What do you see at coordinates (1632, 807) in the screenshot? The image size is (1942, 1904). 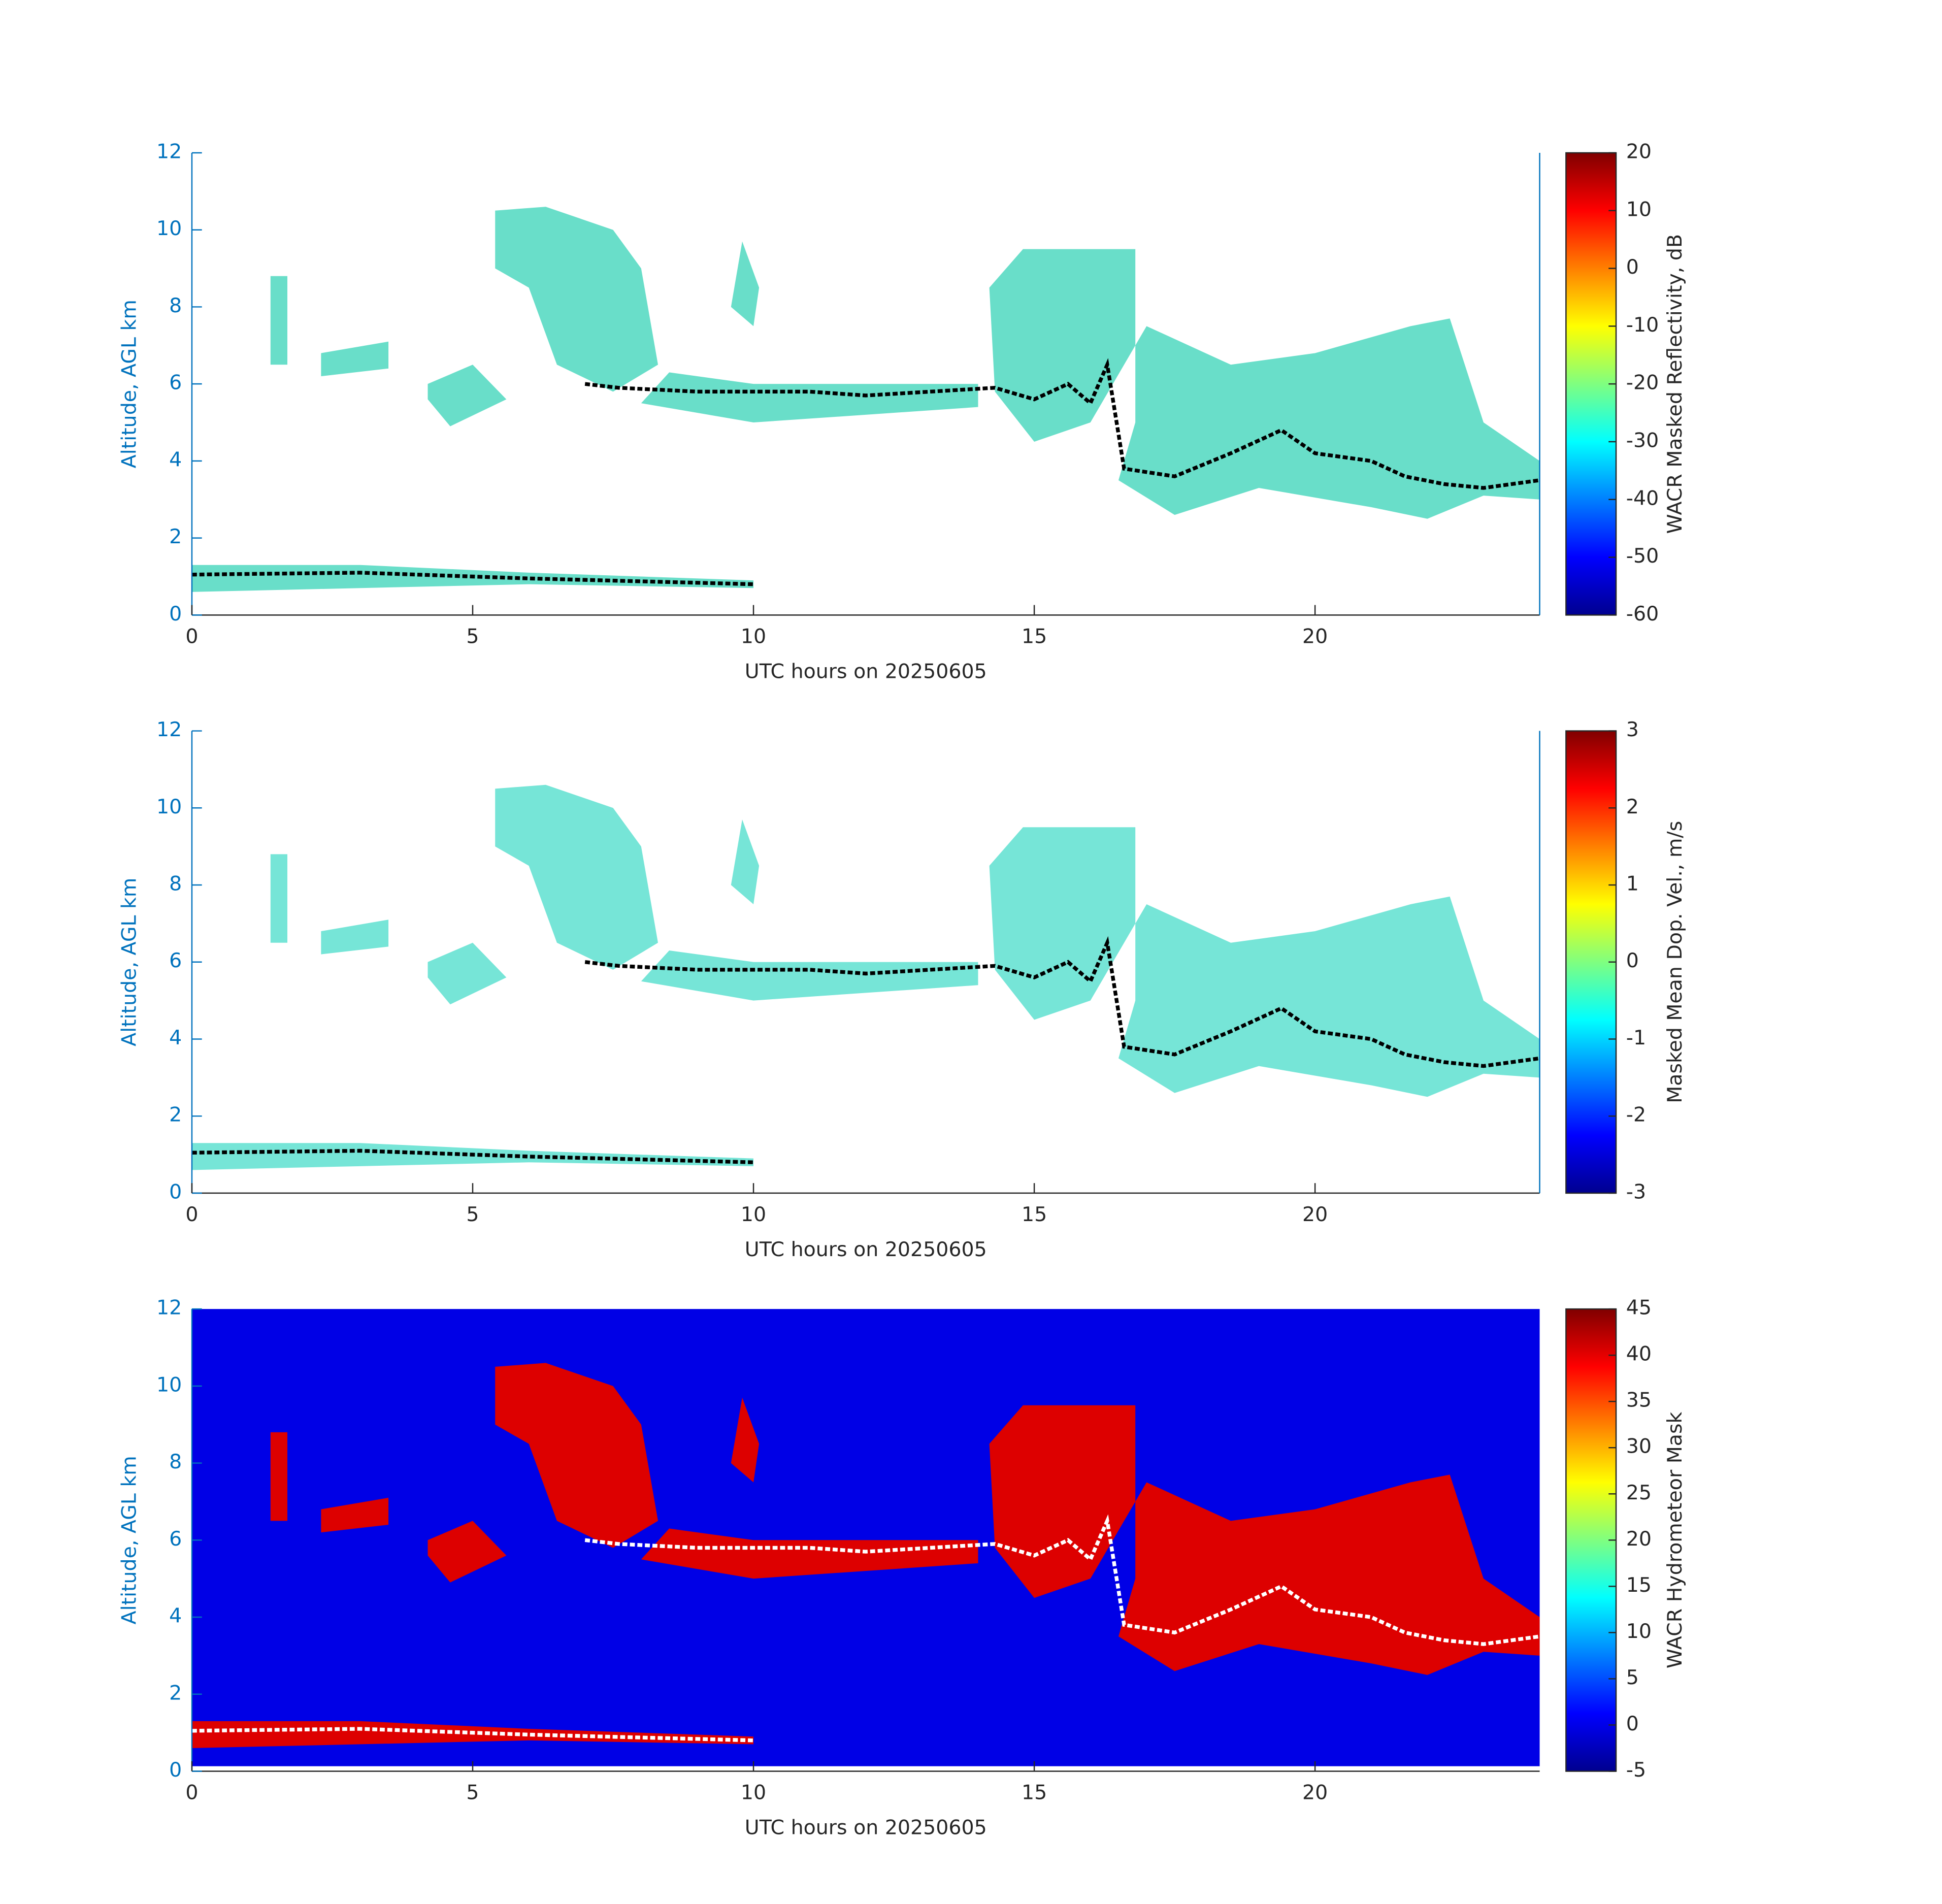 I see `colorbar-tick-label: 2` at bounding box center [1632, 807].